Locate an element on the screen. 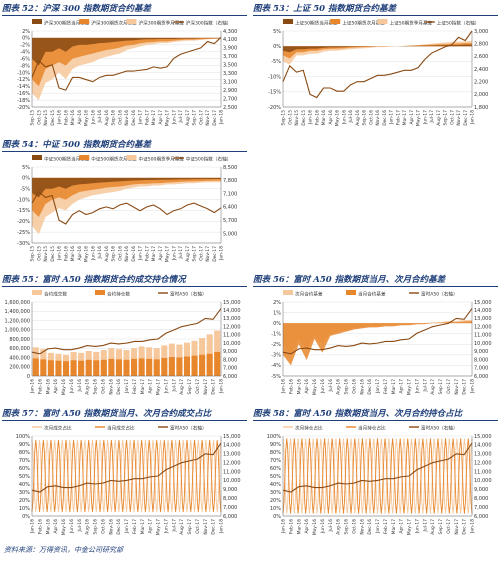  x-tick-label: Nov-16 is located at coordinates (127, 118).